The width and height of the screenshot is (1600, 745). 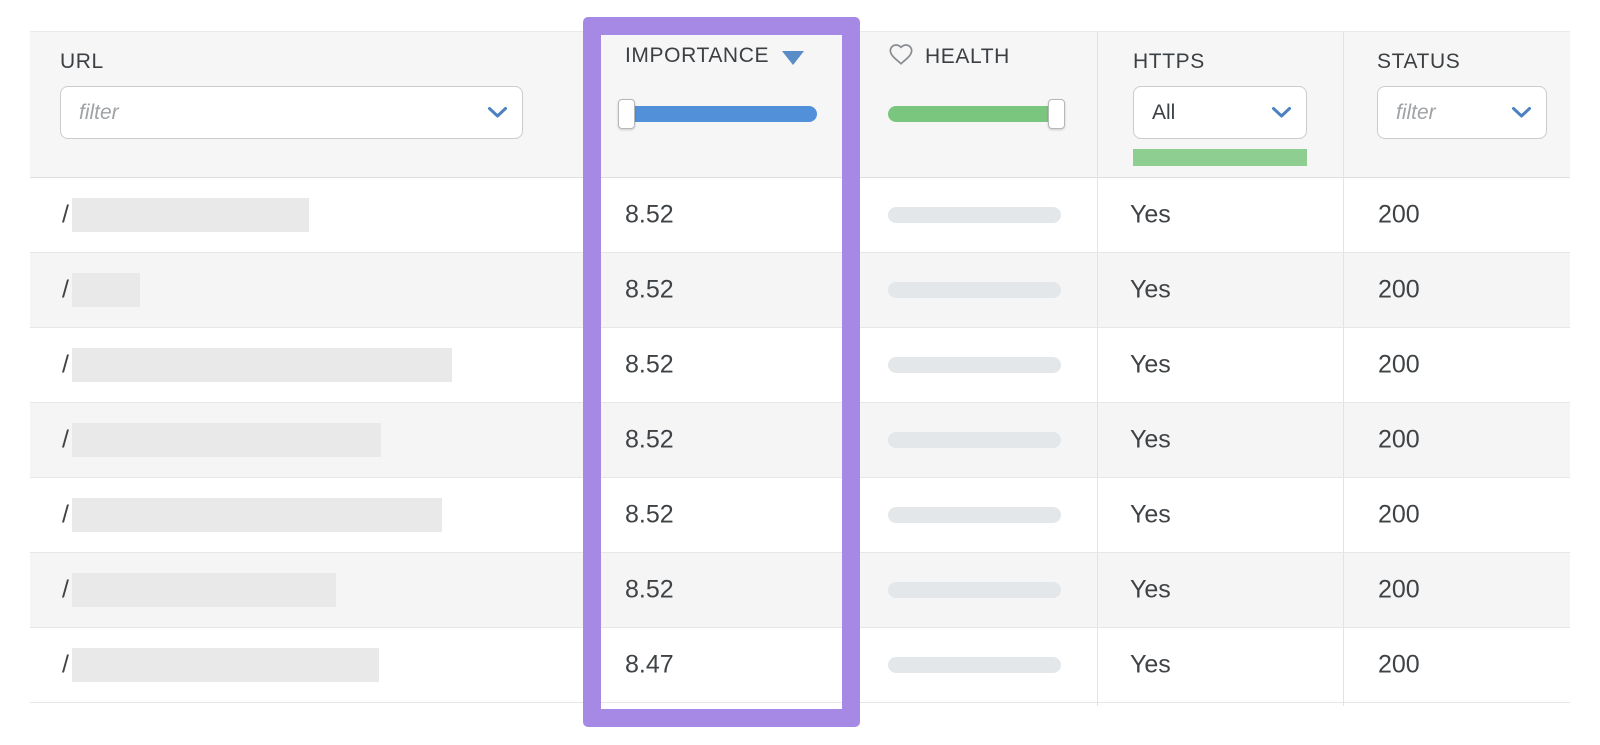 I want to click on column-header-importance: IMPORTANCE, so click(x=715, y=56).